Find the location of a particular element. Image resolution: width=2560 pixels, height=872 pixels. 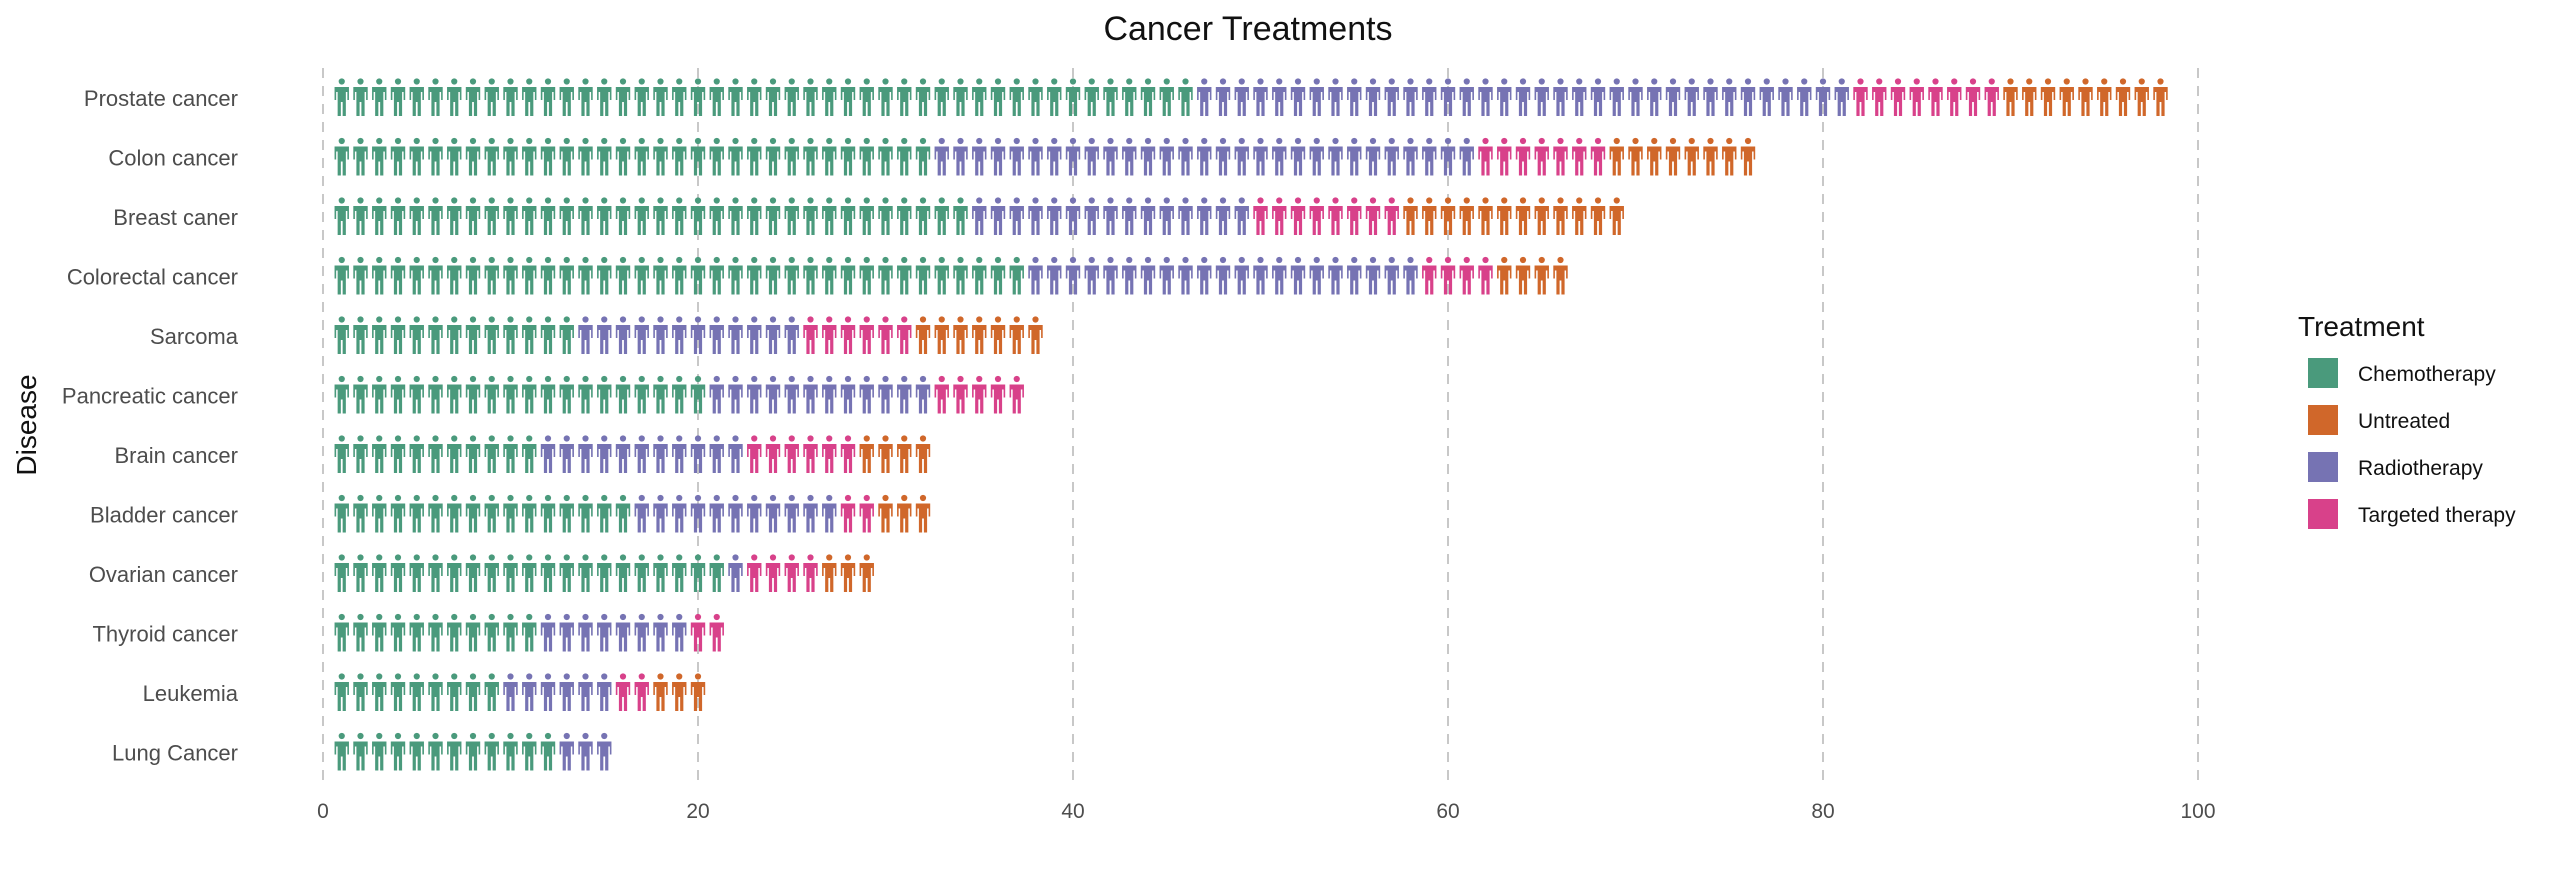

category-label: Bladder cancer is located at coordinates (164, 515).